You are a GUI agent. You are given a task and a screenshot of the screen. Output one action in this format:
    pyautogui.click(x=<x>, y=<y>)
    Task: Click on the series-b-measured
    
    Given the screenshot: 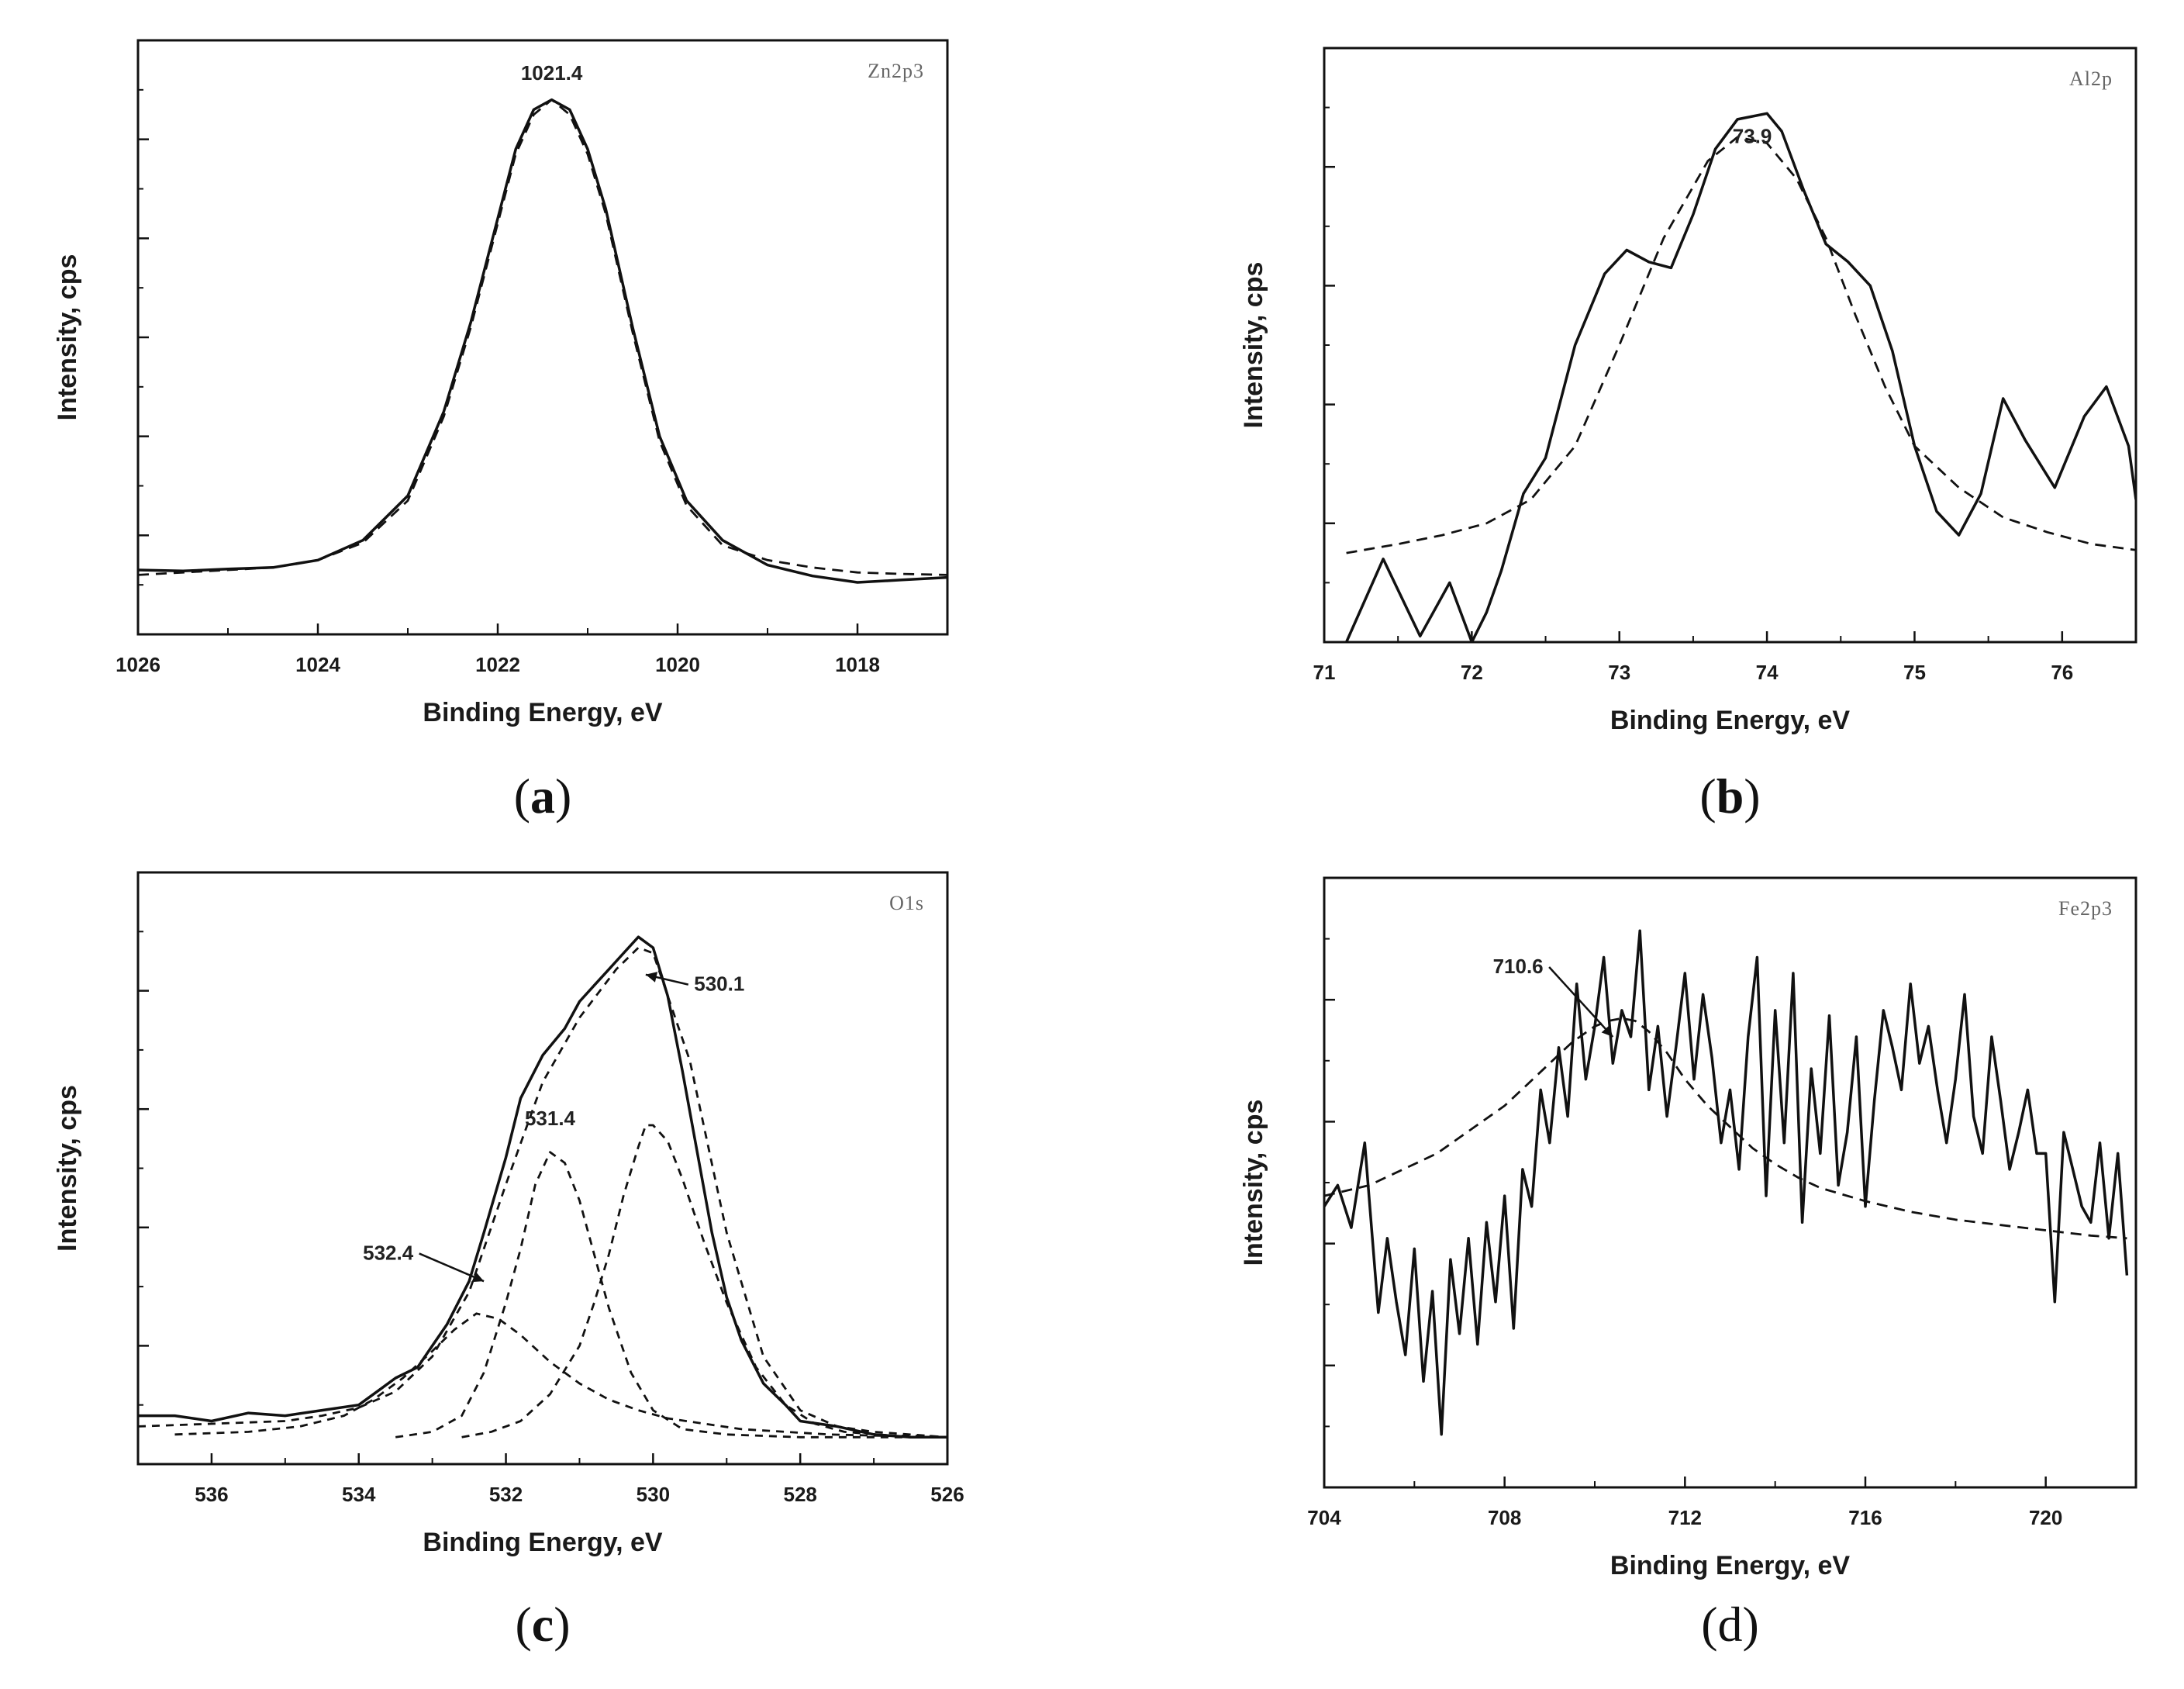 What is the action you would take?
    pyautogui.click(x=1741, y=377)
    